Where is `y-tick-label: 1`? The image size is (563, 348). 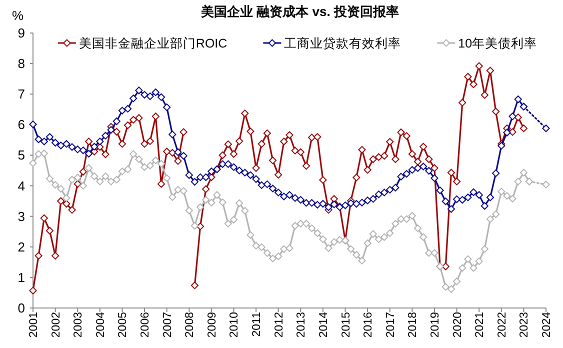 y-tick-label: 1 is located at coordinates (21, 277).